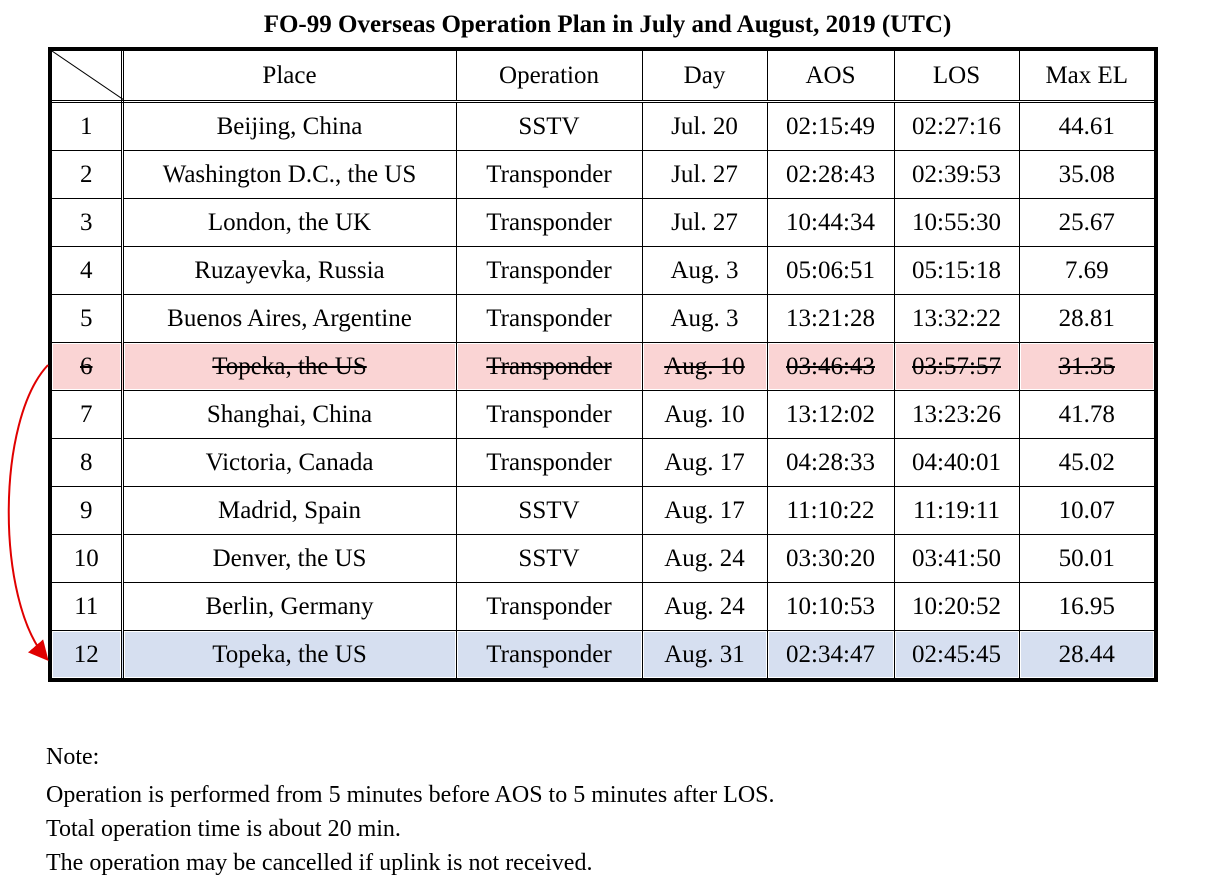  I want to click on aos-cell: 05:06:51, so click(830, 270).